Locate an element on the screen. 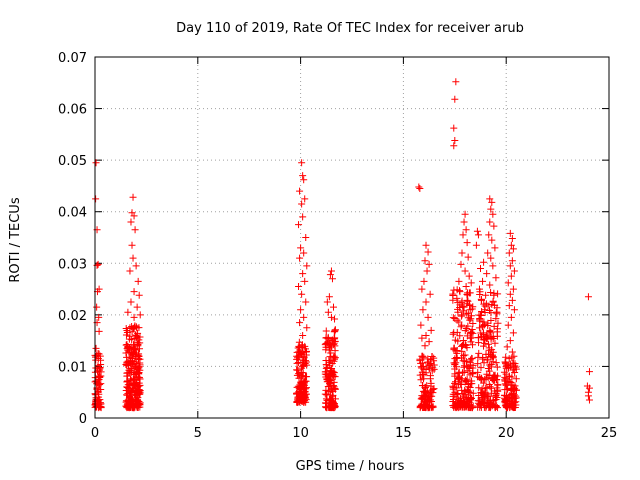 The image size is (640, 480). y-tick-label: 0.05 is located at coordinates (72, 161).